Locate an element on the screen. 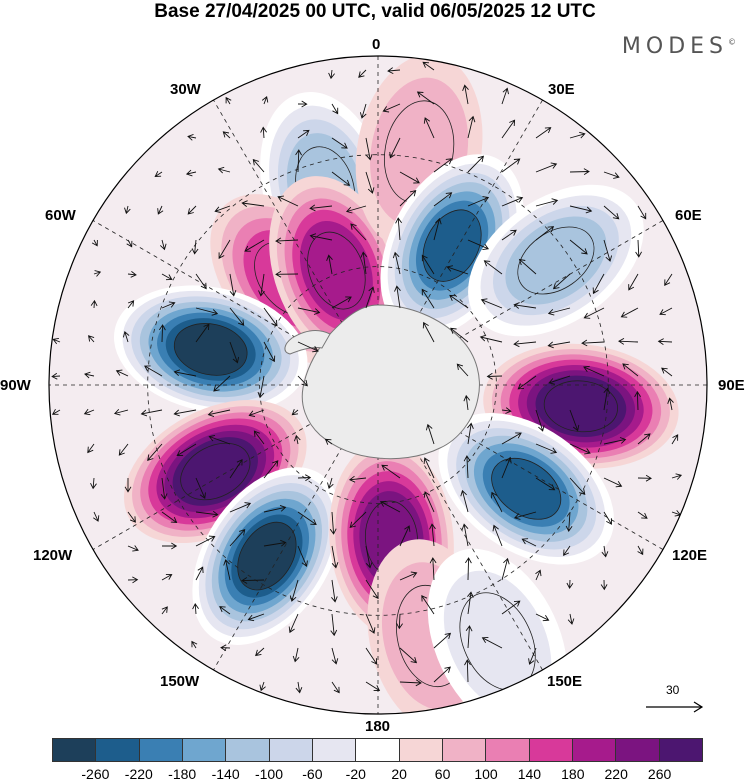 The width and height of the screenshot is (750, 784). anomaly-amundsen-low is located at coordinates (210, 349).